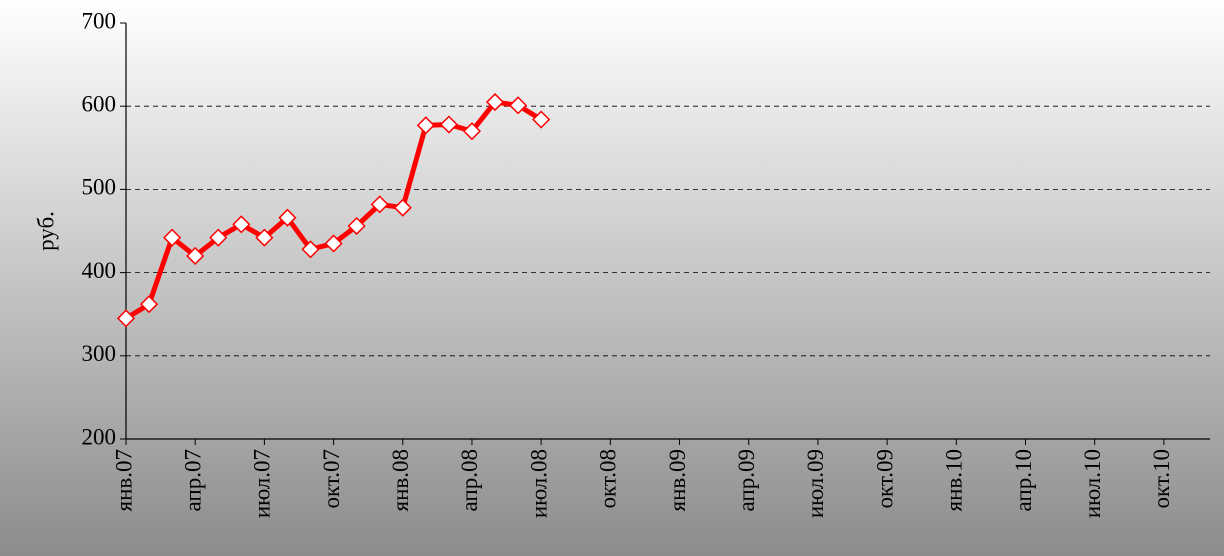 Image resolution: width=1224 pixels, height=556 pixels. Describe the element at coordinates (400, 480) in the screenshot. I see `x-tick-label: янв.08` at that location.